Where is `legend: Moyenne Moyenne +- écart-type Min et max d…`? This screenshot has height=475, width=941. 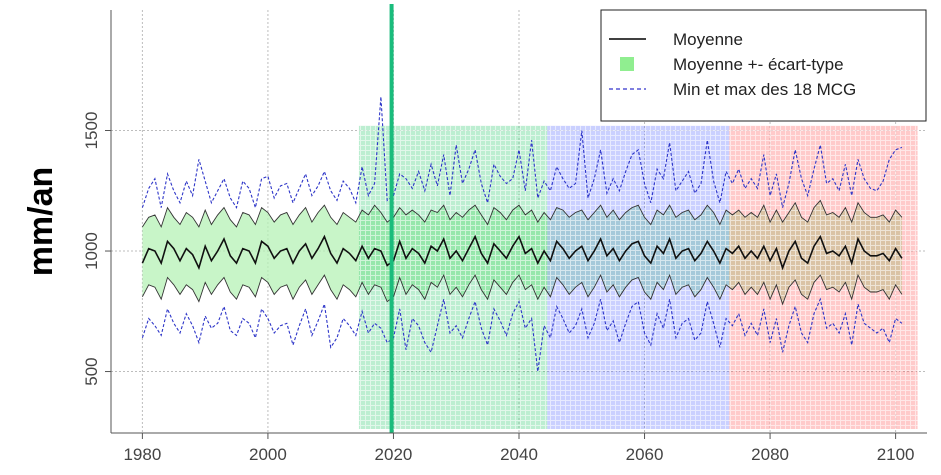
legend: Moyenne Moyenne +- écart-type Min et max d… is located at coordinates (763, 65).